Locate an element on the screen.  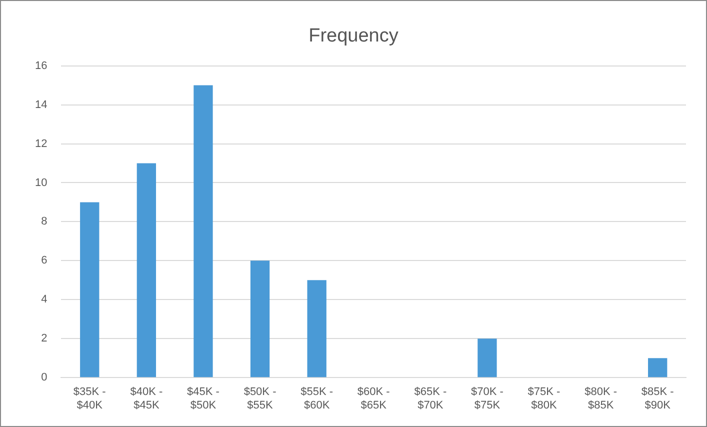
x-tick-label: $40K - $45K is located at coordinates (146, 399).